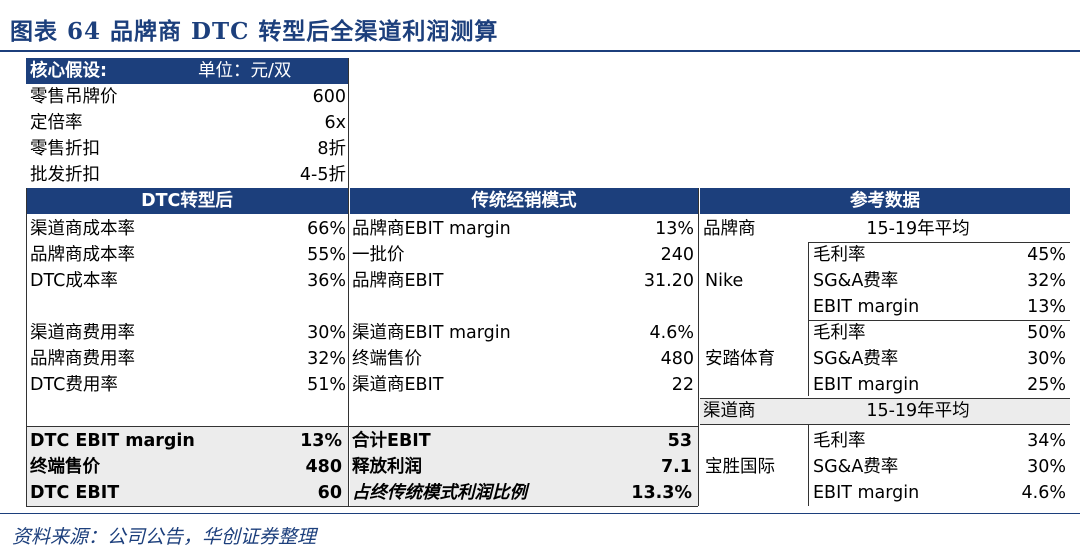 The width and height of the screenshot is (1080, 556). What do you see at coordinates (740, 467) in the screenshot?
I see `reference-company: 宝胜国际` at bounding box center [740, 467].